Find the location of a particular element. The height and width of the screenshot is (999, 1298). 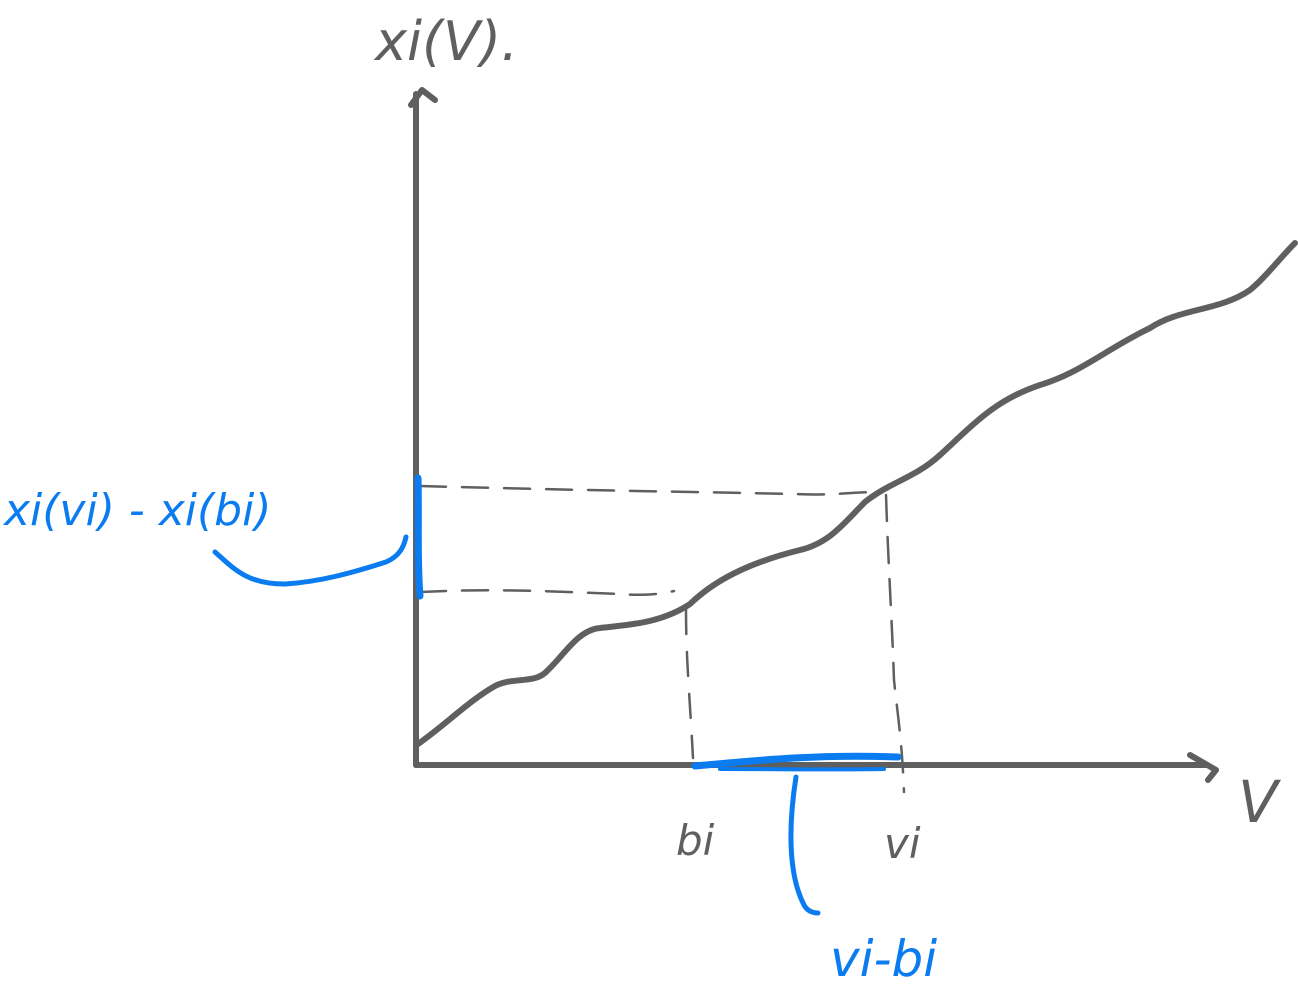

y-axis-arrowhead is located at coordinates (423, 97).